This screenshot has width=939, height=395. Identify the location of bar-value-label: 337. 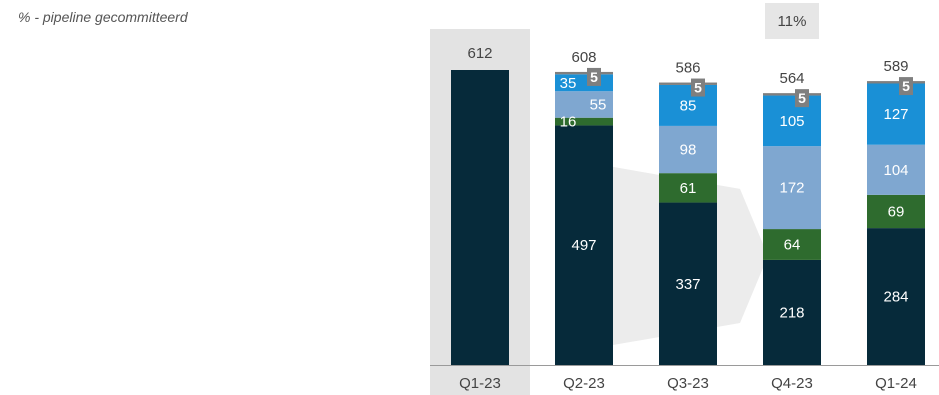
(687, 284).